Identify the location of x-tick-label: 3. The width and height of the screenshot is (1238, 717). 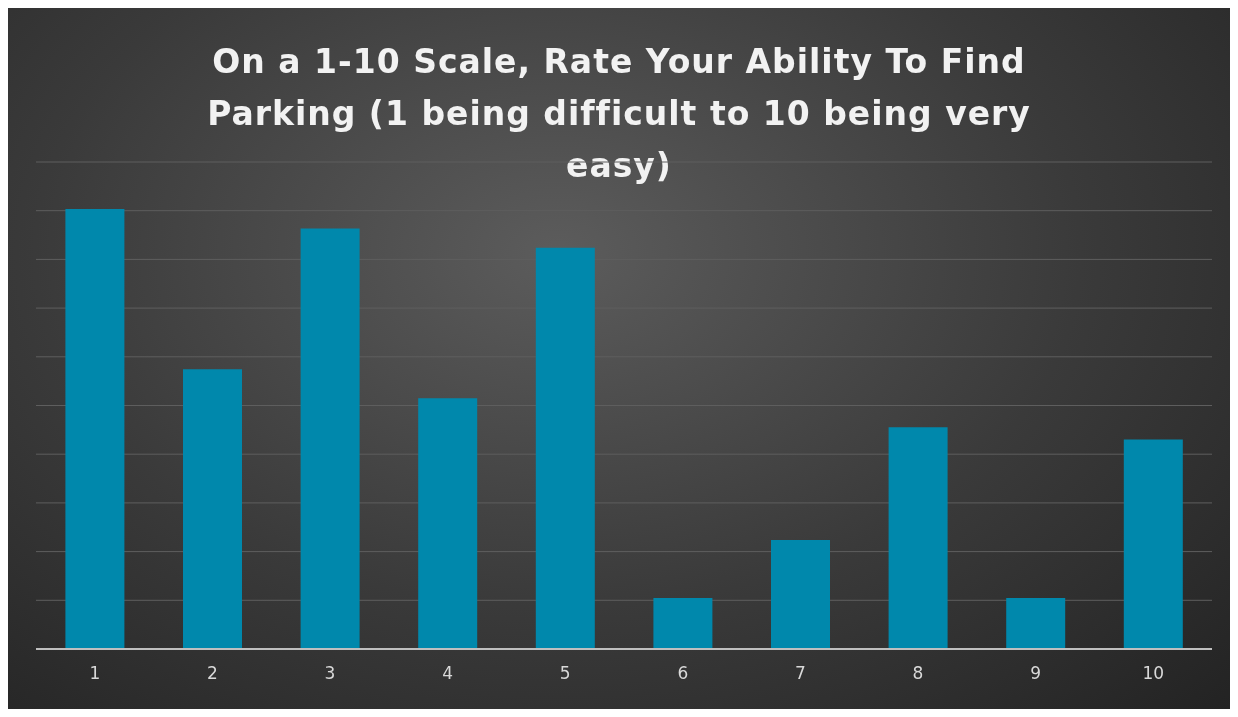
(330, 673).